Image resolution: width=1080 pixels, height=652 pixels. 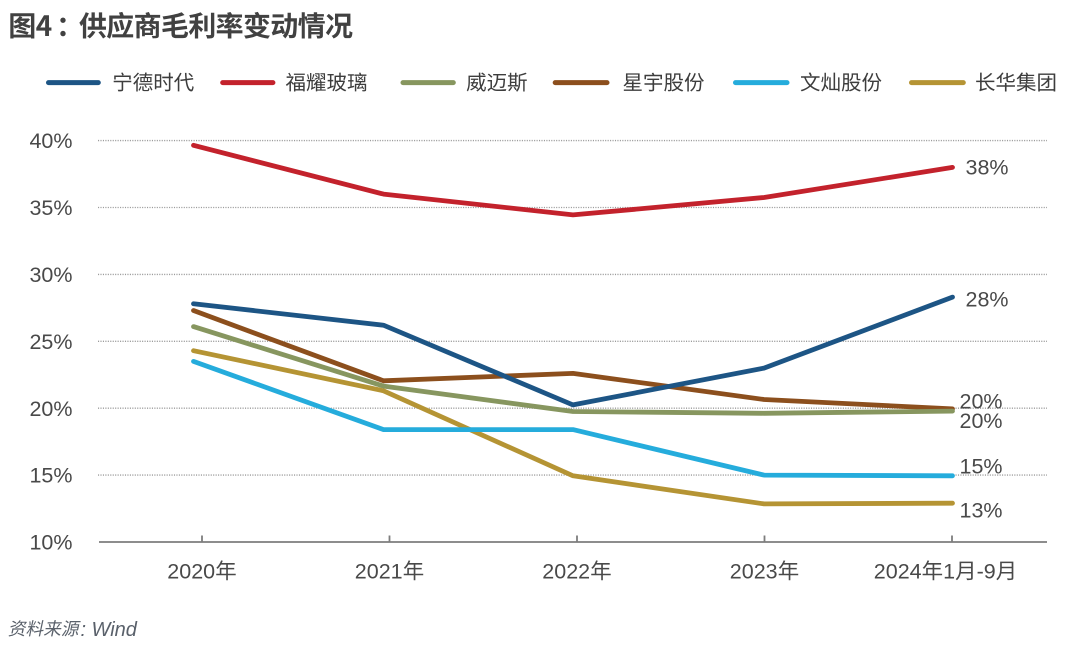 What do you see at coordinates (987, 300) in the screenshot?
I see `svg-text: 28%` at bounding box center [987, 300].